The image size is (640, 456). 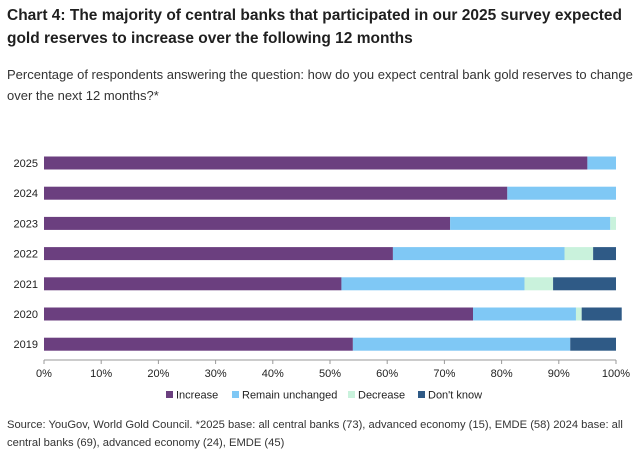 What do you see at coordinates (559, 374) in the screenshot?
I see `x-tick-label-9: 90%` at bounding box center [559, 374].